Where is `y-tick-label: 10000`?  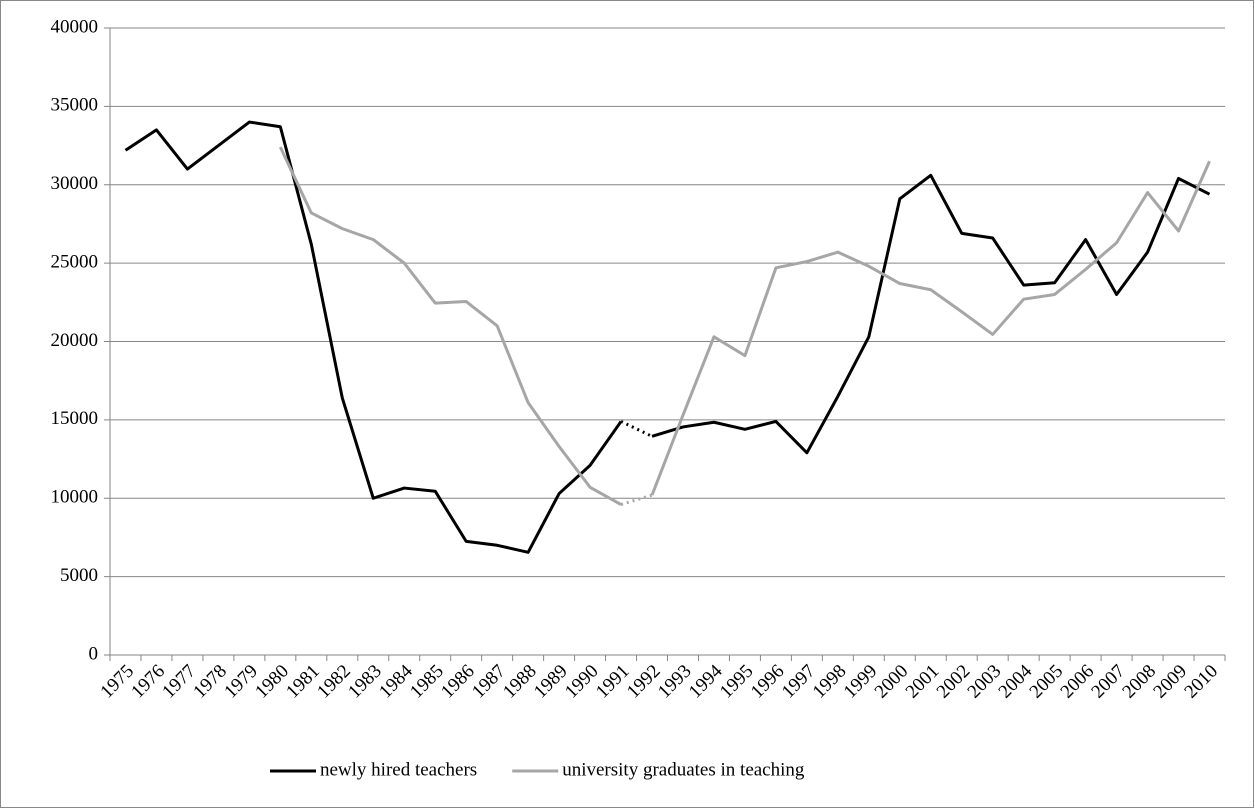 y-tick-label: 10000 is located at coordinates (75, 497).